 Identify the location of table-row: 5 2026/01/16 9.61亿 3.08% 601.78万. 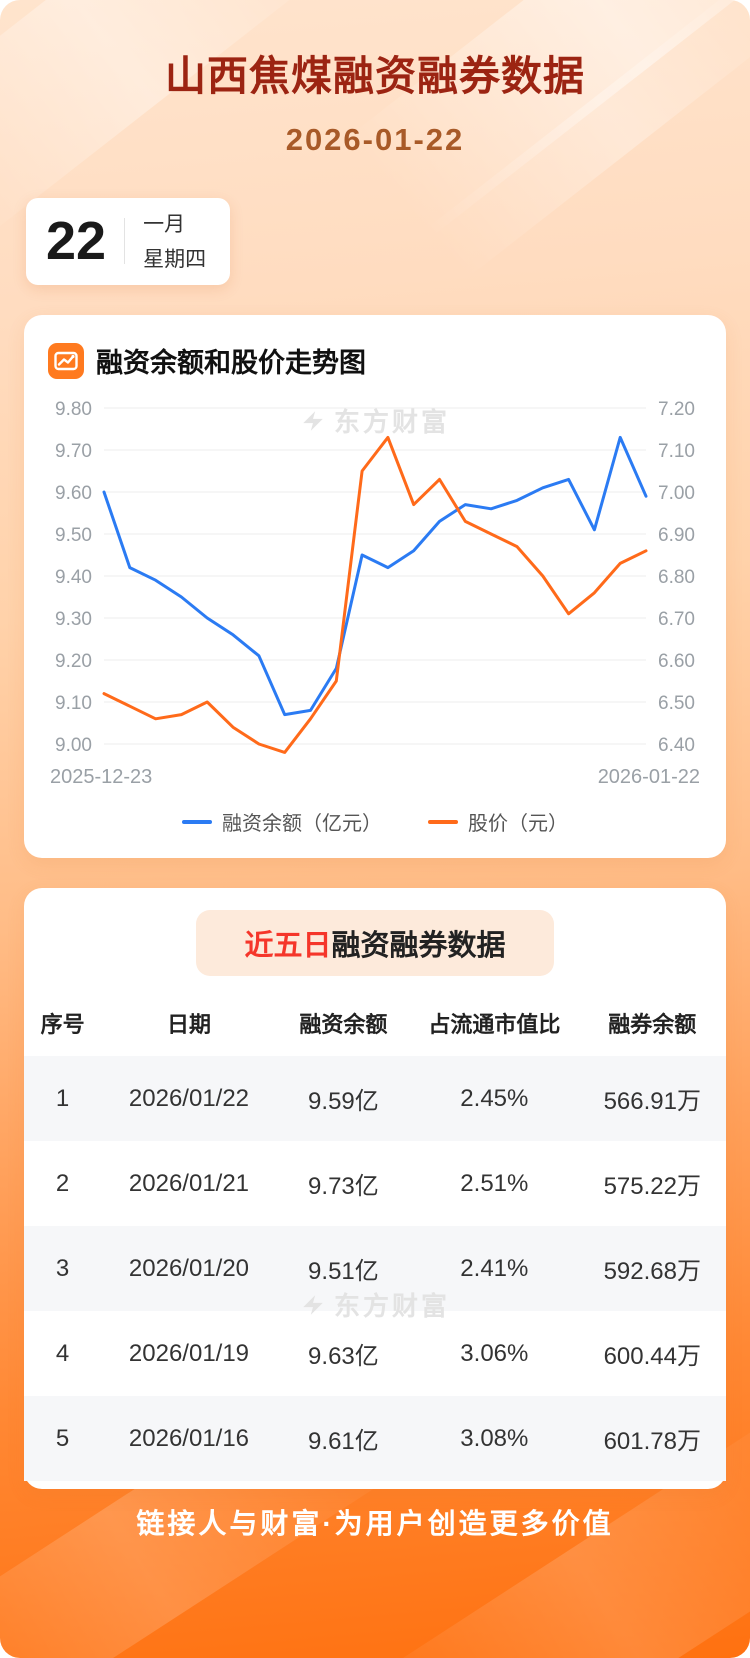
(375, 1438).